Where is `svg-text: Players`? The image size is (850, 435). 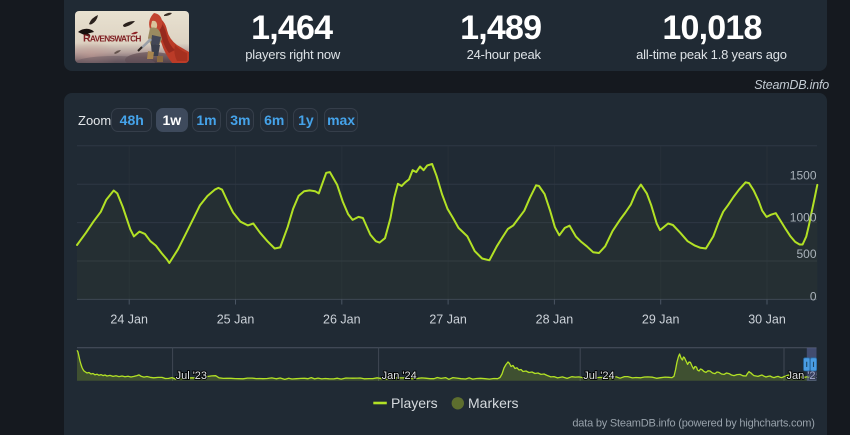
svg-text: Players is located at coordinates (414, 403).